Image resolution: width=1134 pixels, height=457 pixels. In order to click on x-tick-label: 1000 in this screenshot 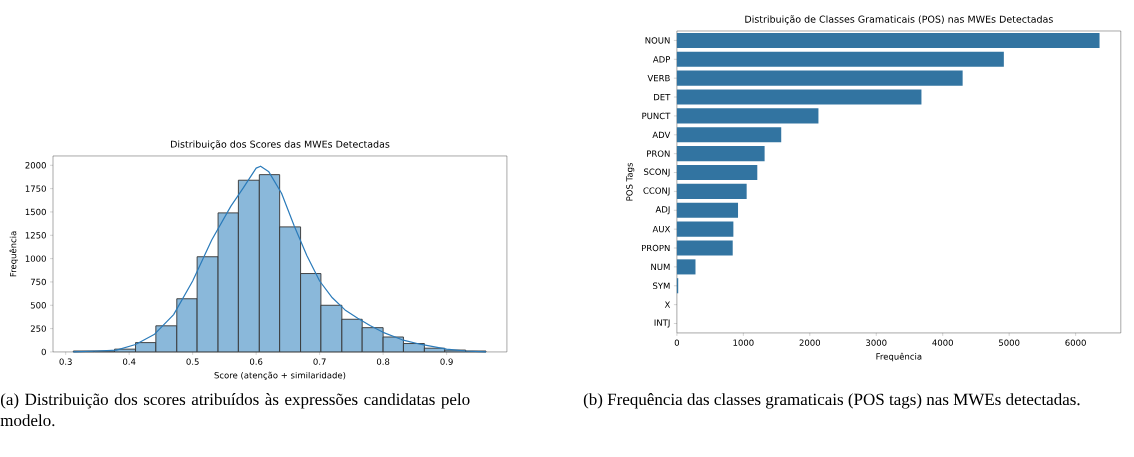, I will do `click(743, 342)`.